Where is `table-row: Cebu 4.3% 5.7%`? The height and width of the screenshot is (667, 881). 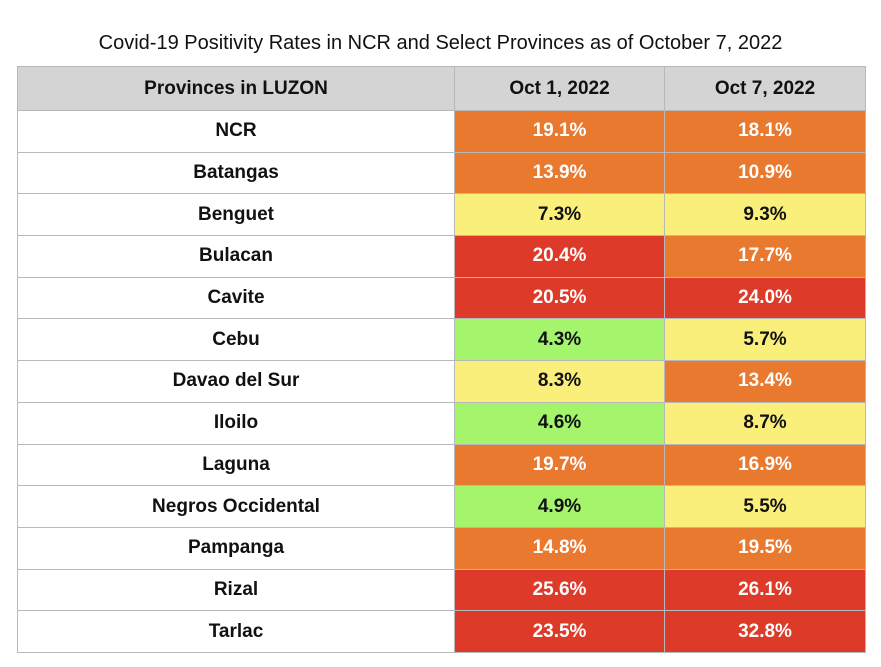 table-row: Cebu 4.3% 5.7% is located at coordinates (441, 340).